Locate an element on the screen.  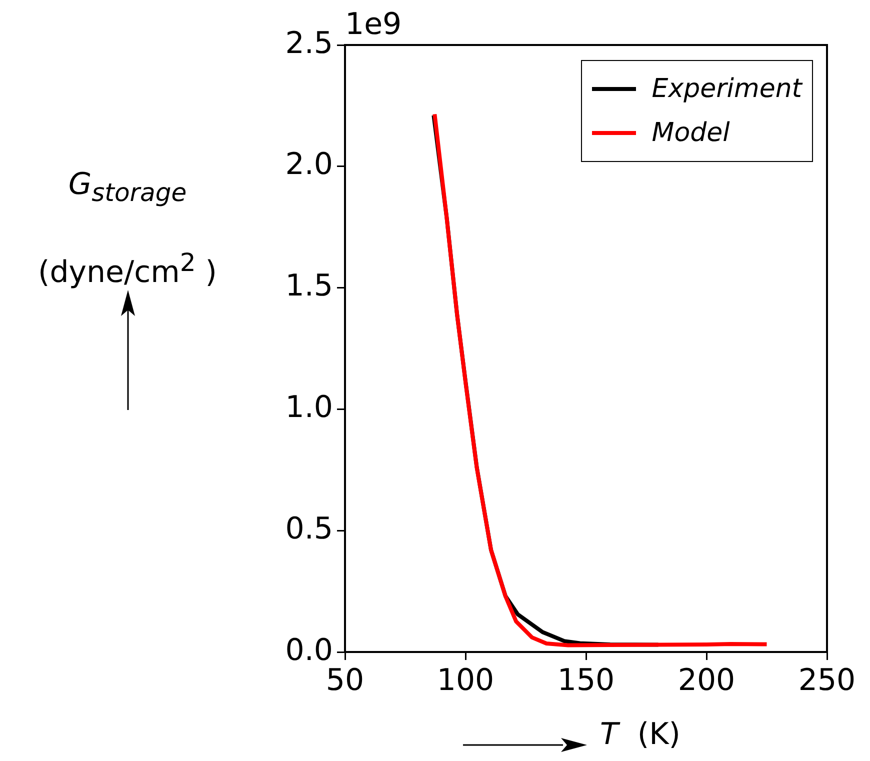
y-tick-label: 1.5 is located at coordinates (309, 286).